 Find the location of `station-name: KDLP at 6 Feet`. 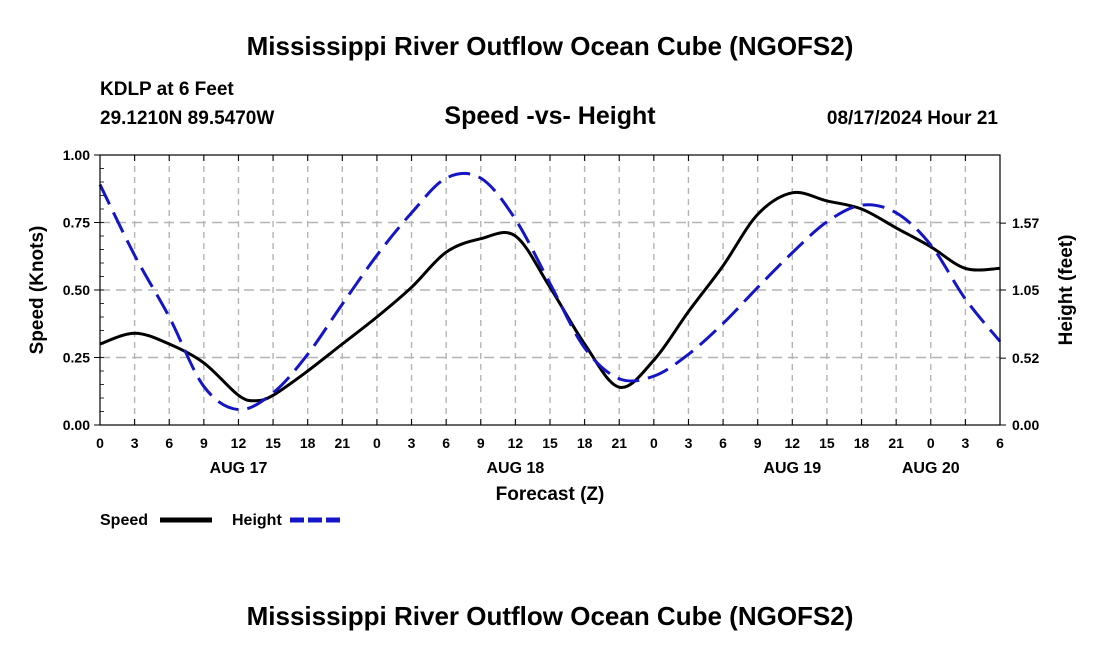

station-name: KDLP at 6 Feet is located at coordinates (167, 89).